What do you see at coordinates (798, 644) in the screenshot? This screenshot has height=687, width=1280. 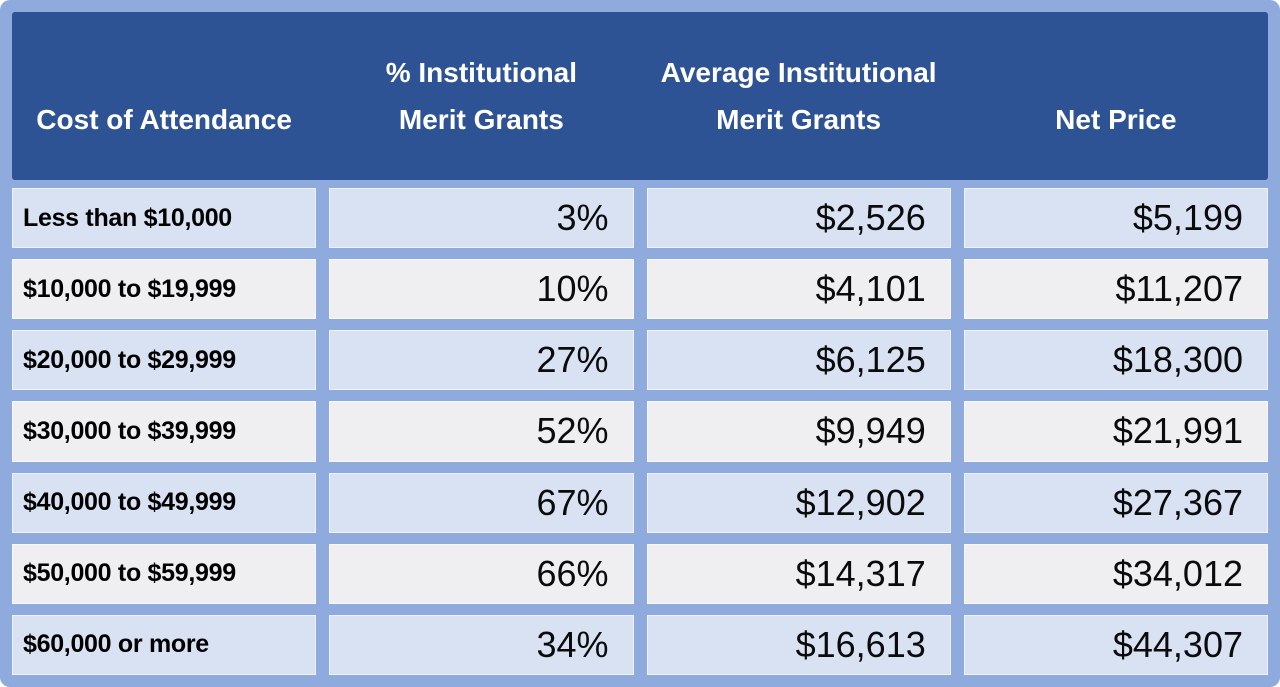 I see `avg-merit-grants-cell: $16,613` at bounding box center [798, 644].